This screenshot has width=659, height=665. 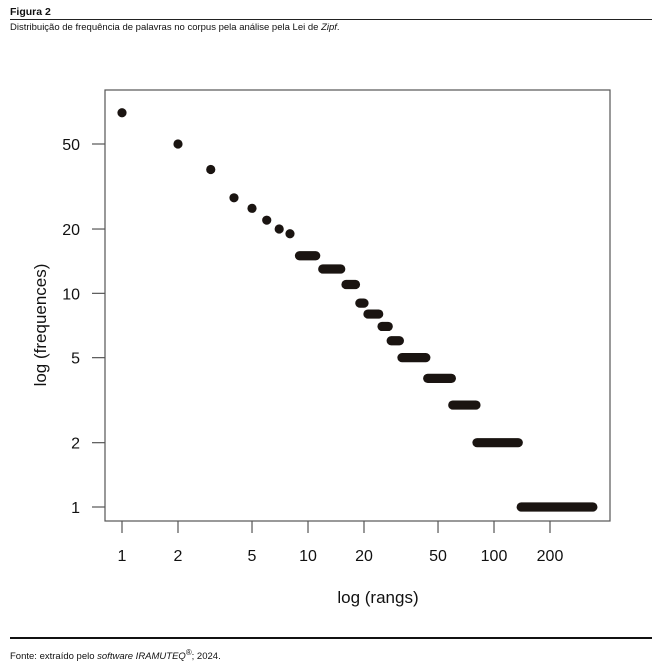 I want to click on figure-label: Figura 2, so click(x=30, y=12).